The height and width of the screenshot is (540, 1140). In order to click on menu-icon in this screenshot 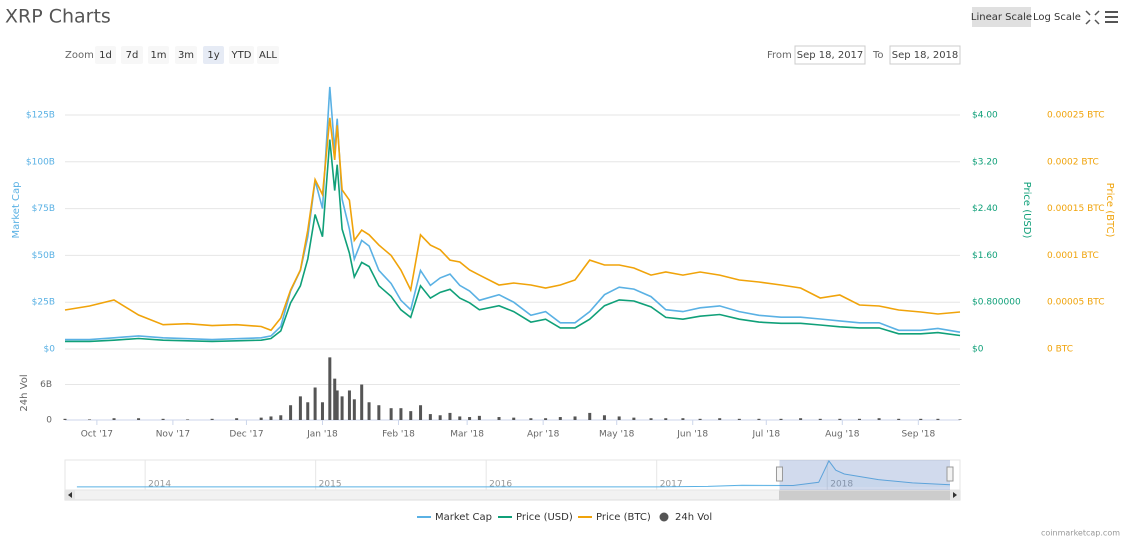, I will do `click(1111, 17)`.